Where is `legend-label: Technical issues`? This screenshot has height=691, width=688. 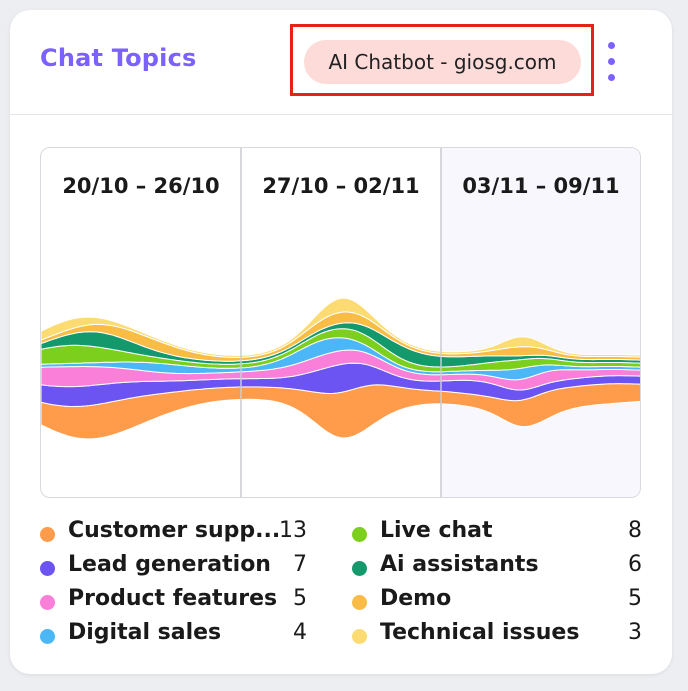 legend-label: Technical issues is located at coordinates (480, 632).